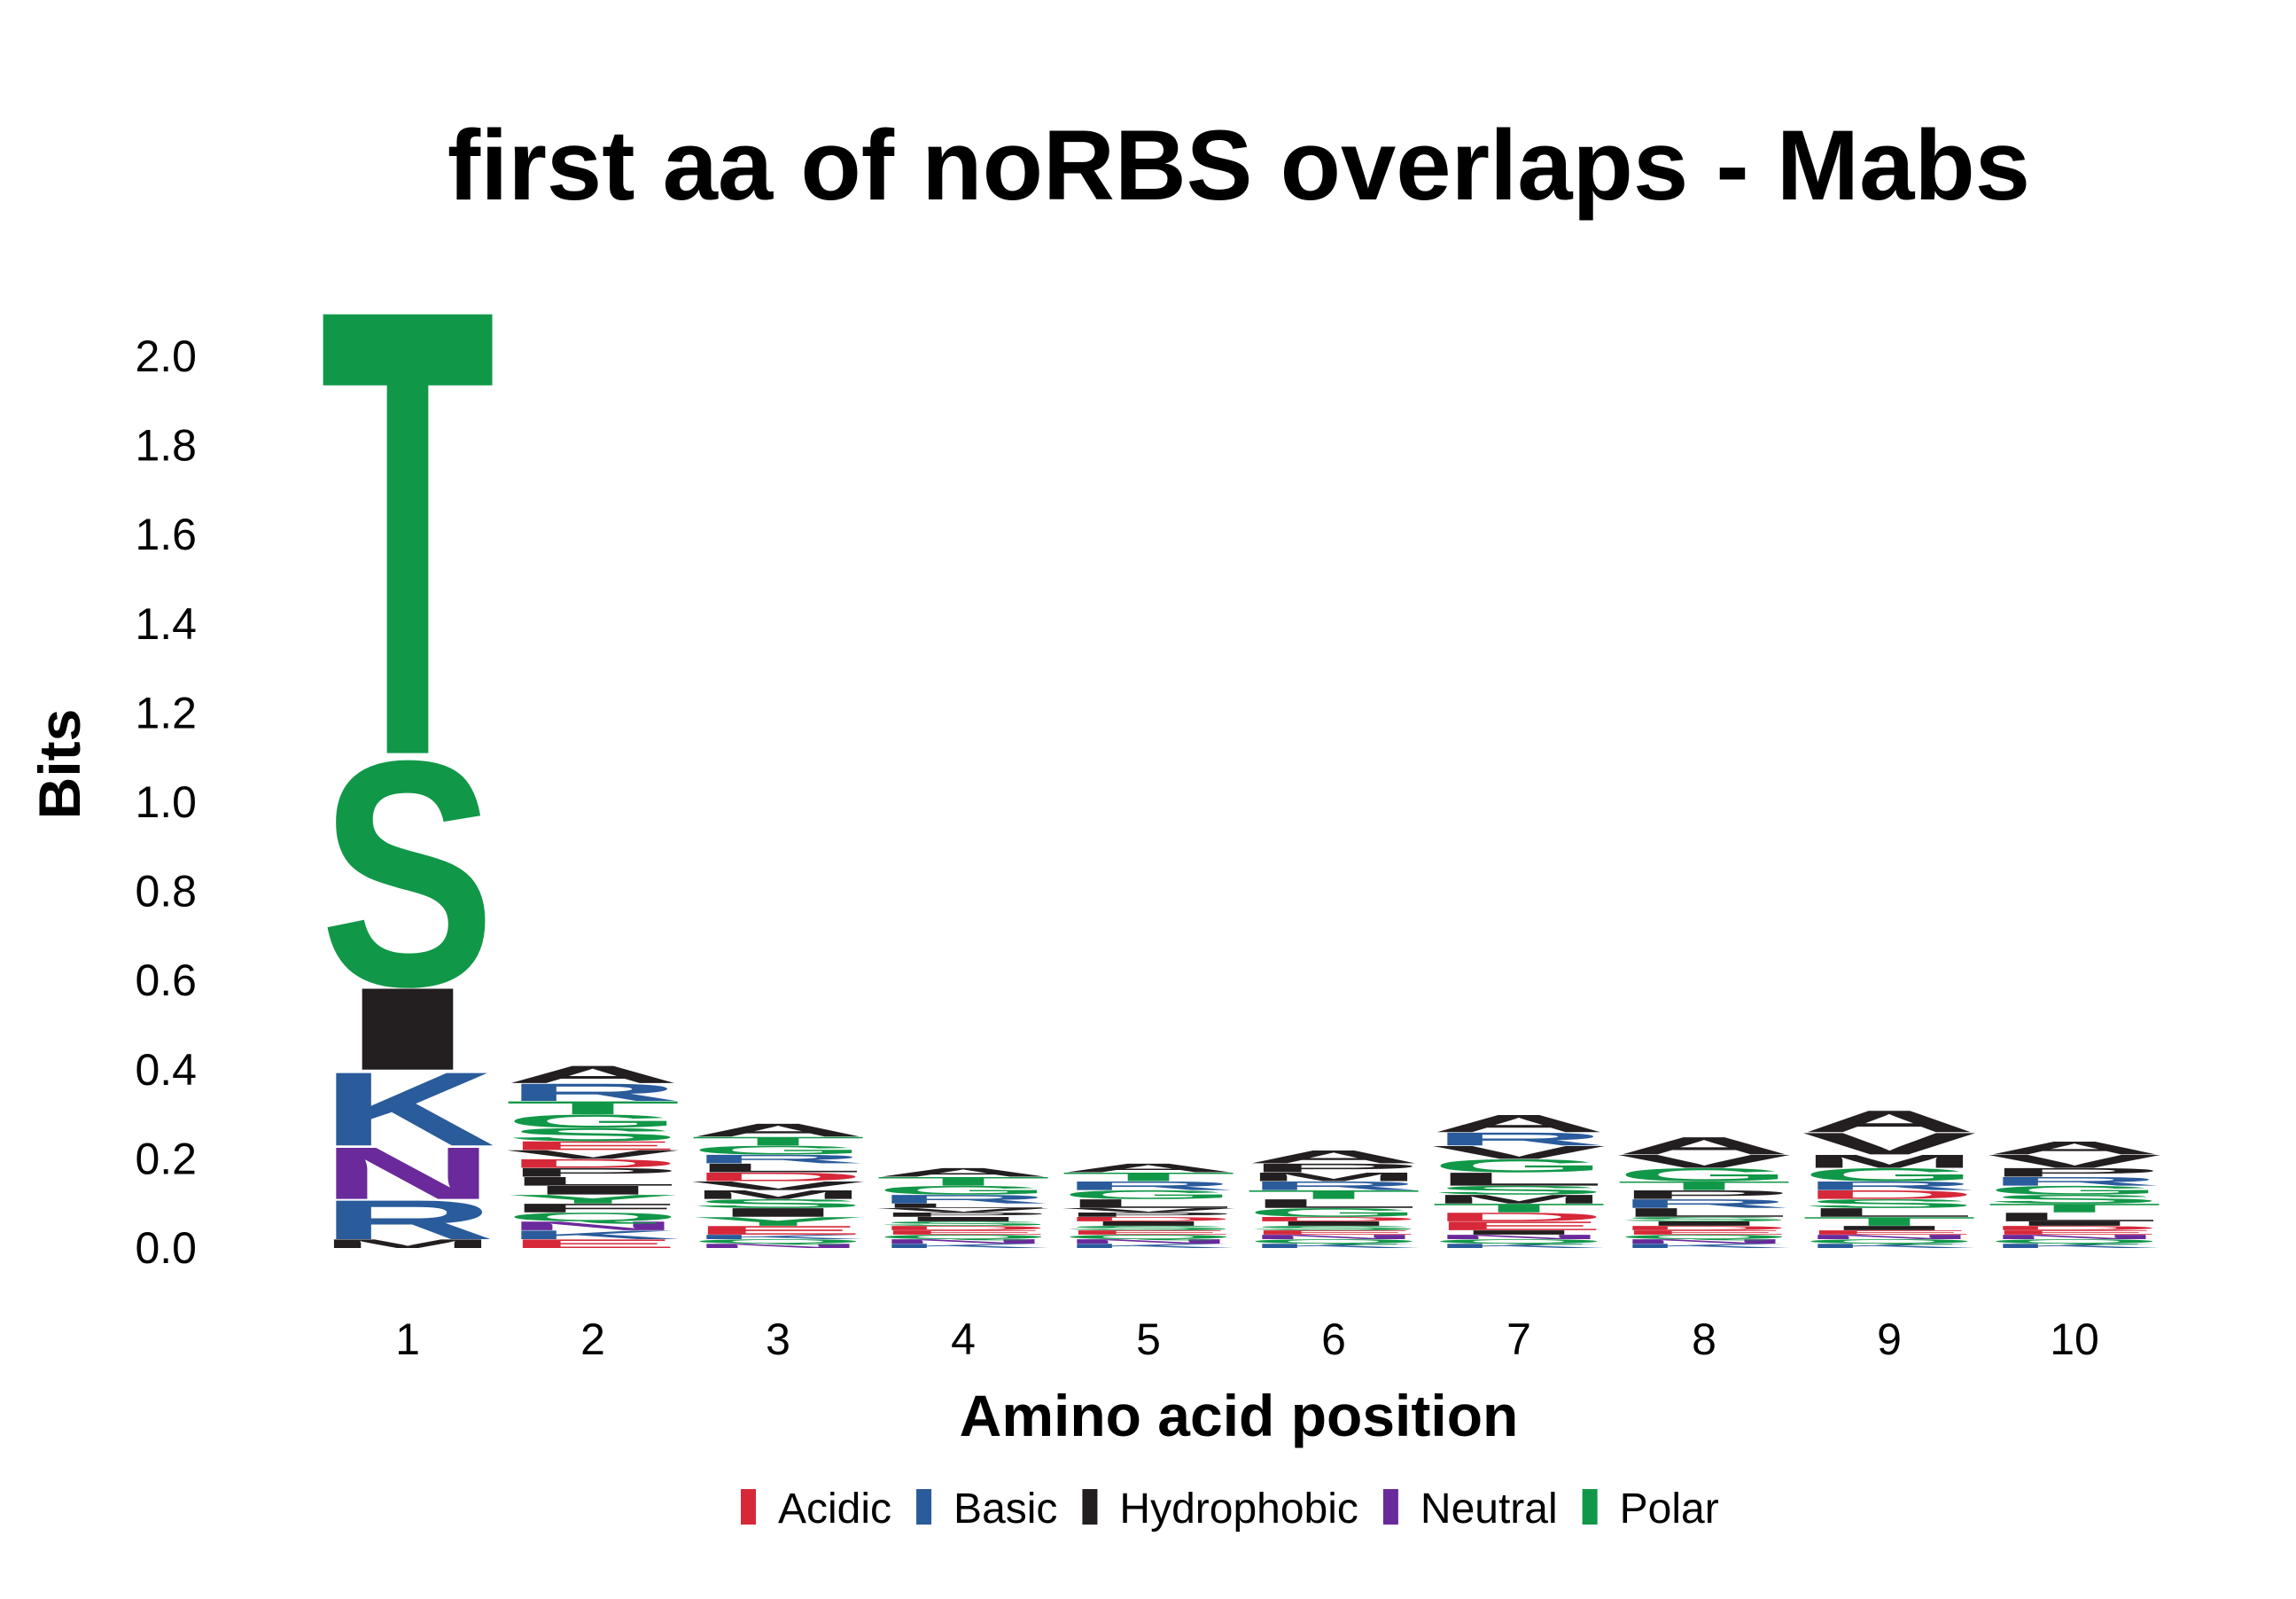  Describe the element at coordinates (1239, 165) in the screenshot. I see `chart-title: first aa of noRBS overlaps - Mabs` at that location.